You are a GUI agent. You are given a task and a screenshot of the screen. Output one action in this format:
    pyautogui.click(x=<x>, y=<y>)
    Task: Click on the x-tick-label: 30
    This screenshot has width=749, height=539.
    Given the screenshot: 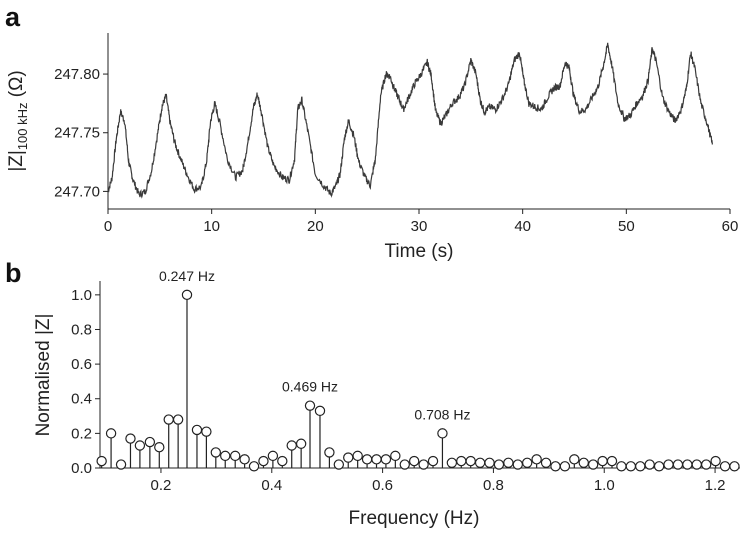 What is the action you would take?
    pyautogui.click(x=419, y=226)
    